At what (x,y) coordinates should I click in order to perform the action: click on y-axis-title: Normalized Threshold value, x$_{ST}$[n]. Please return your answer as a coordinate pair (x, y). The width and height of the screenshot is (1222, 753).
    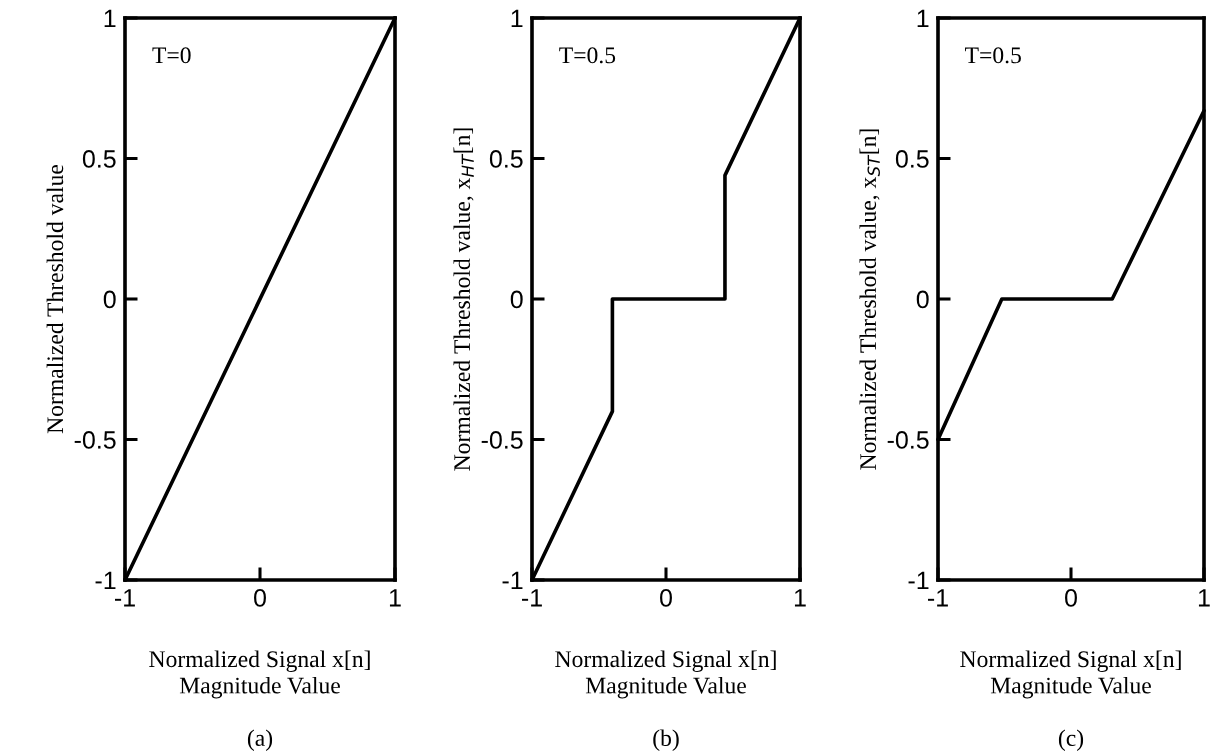
    Looking at the image, I should click on (869, 299).